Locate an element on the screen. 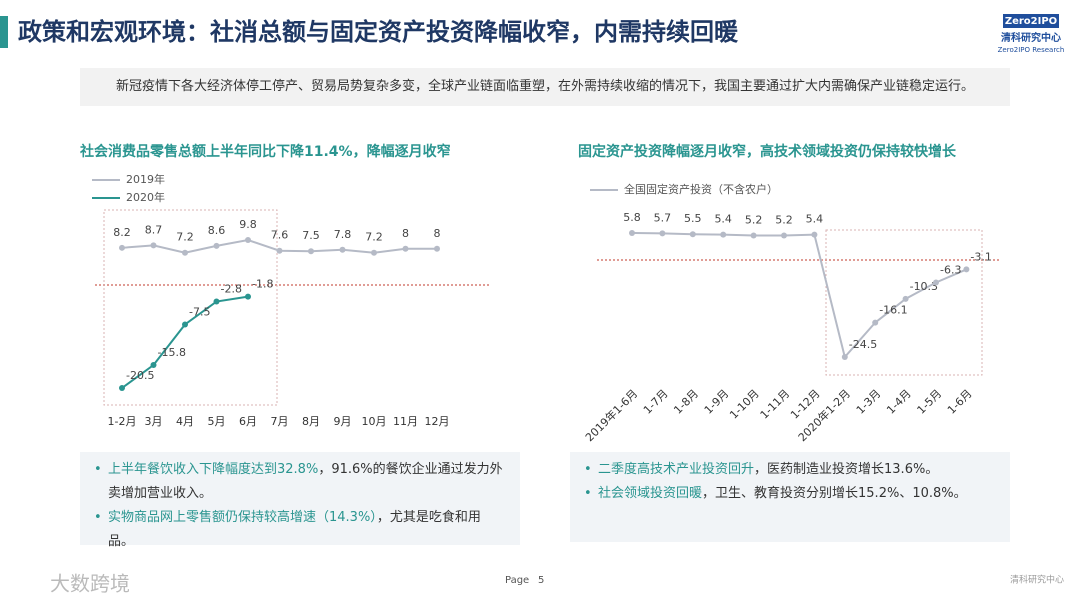 This screenshot has width=1080, height=608. x-tick-label: 5月 is located at coordinates (217, 421).